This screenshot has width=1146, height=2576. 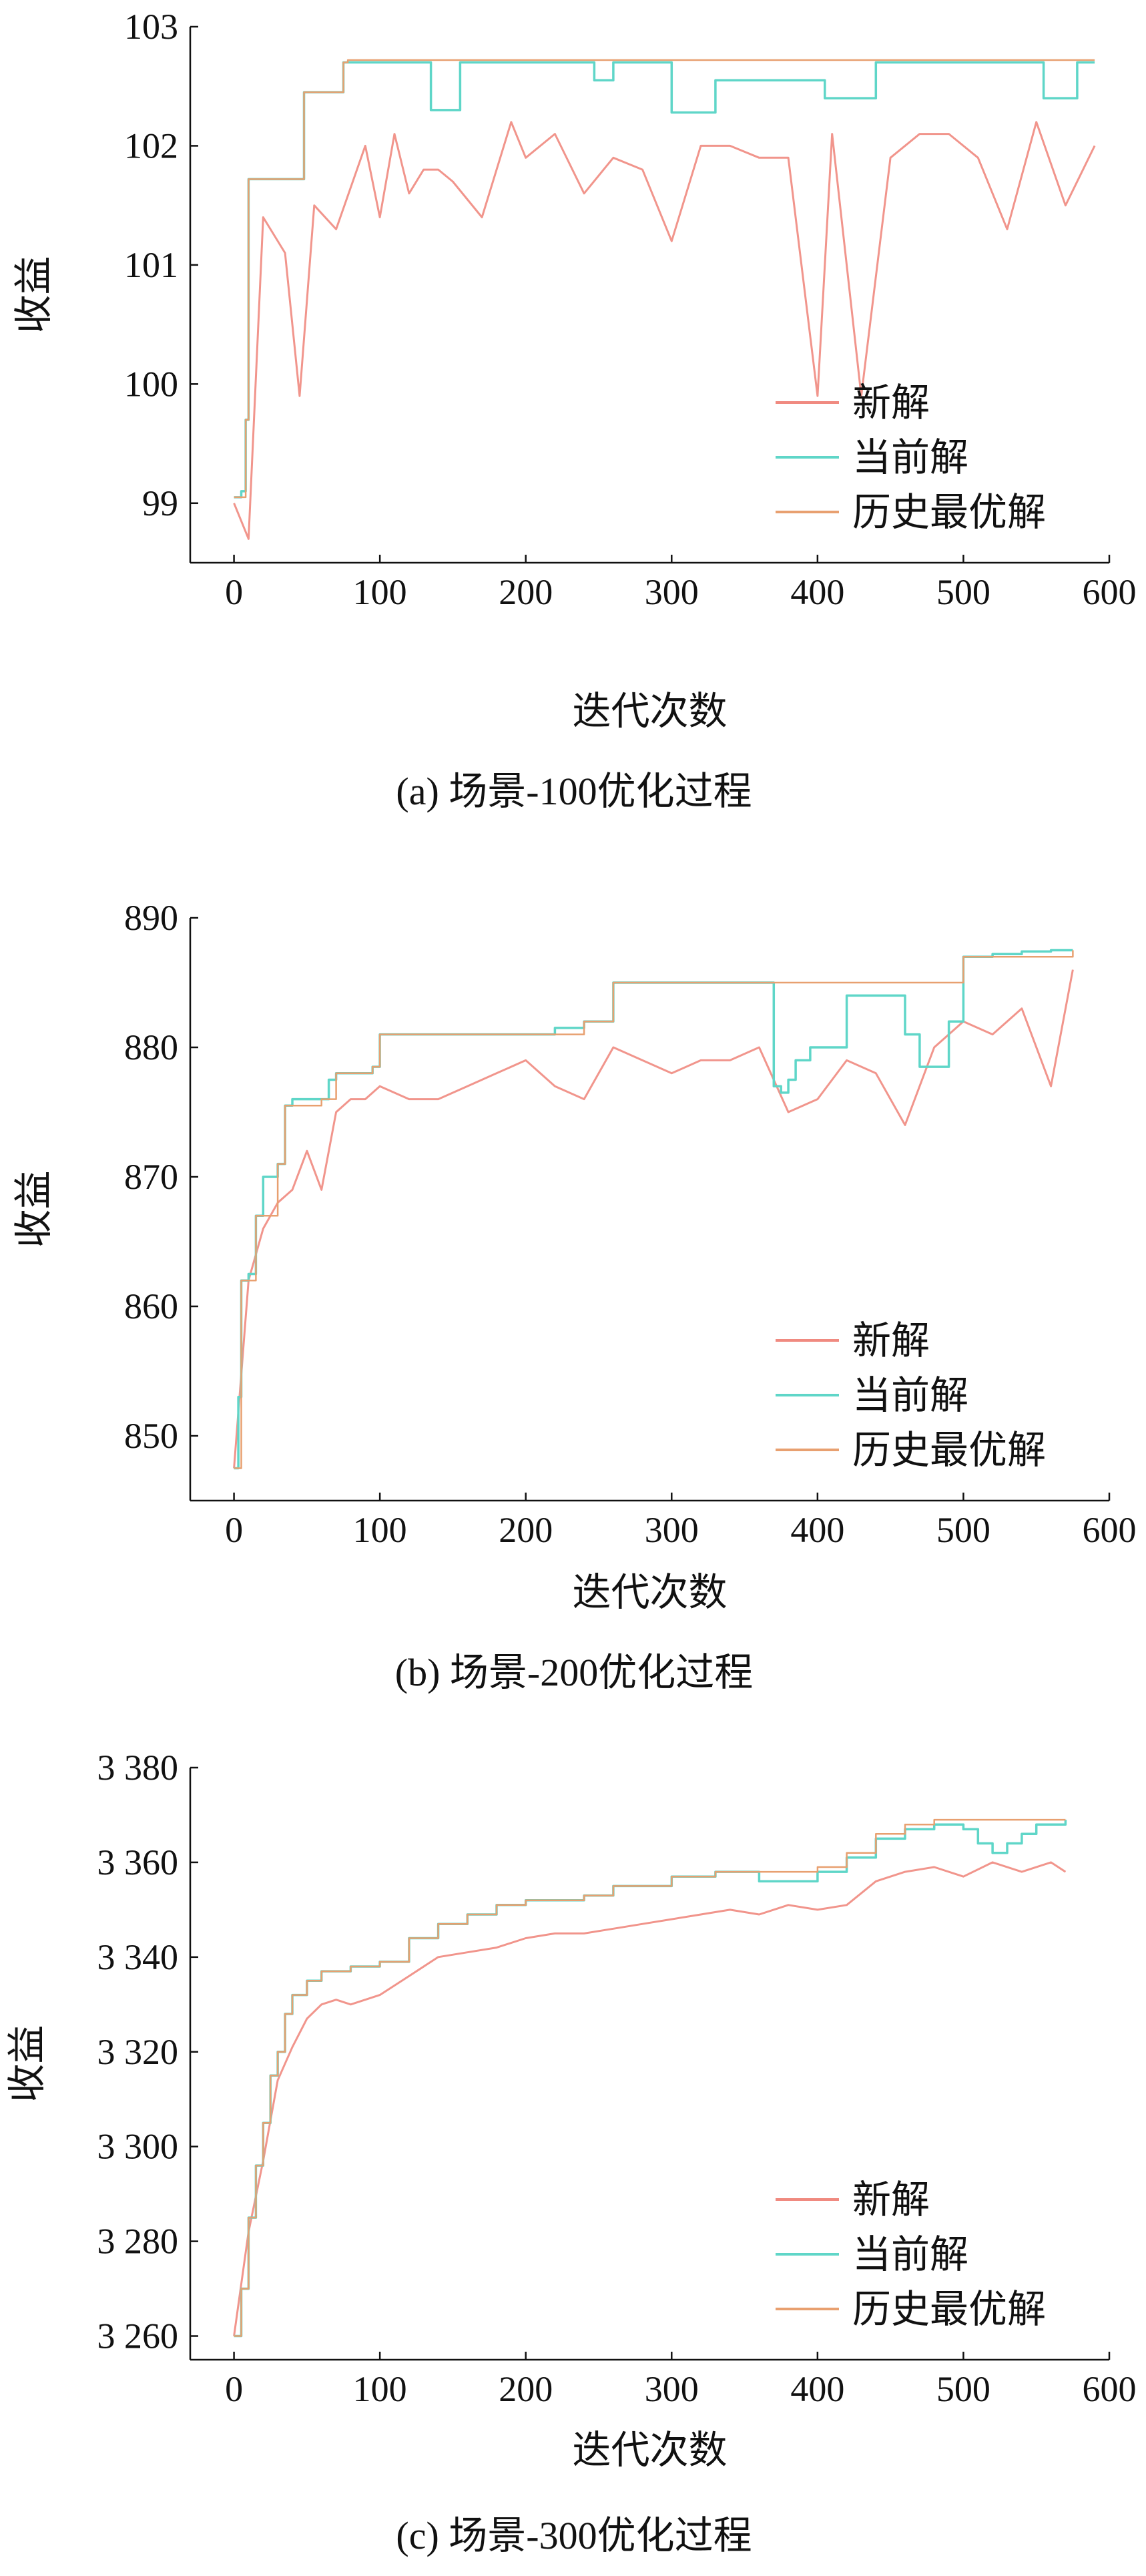 I want to click on series-line-current, so click(x=664, y=280).